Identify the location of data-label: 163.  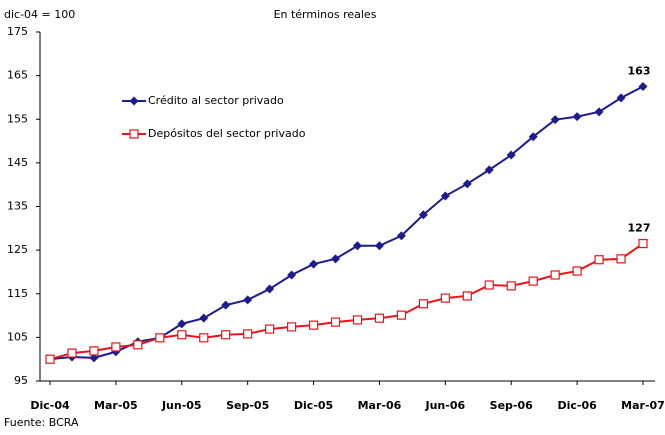
(639, 71).